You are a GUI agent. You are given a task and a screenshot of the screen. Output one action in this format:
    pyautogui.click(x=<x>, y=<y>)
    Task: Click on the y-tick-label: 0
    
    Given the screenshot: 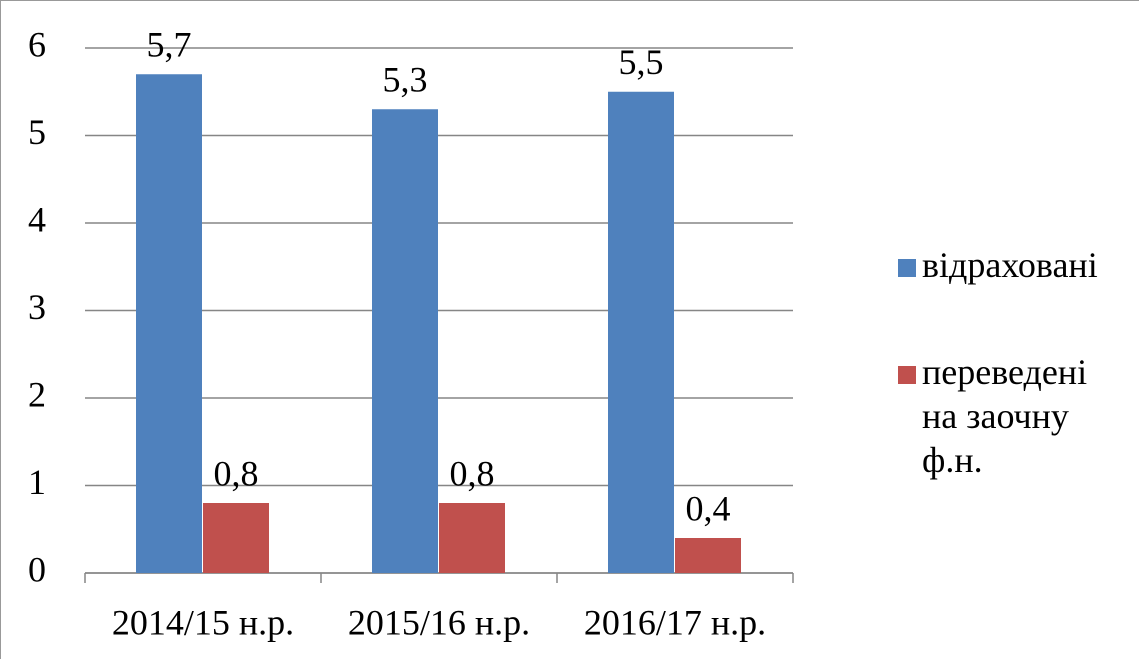 What is the action you would take?
    pyautogui.click(x=37, y=569)
    